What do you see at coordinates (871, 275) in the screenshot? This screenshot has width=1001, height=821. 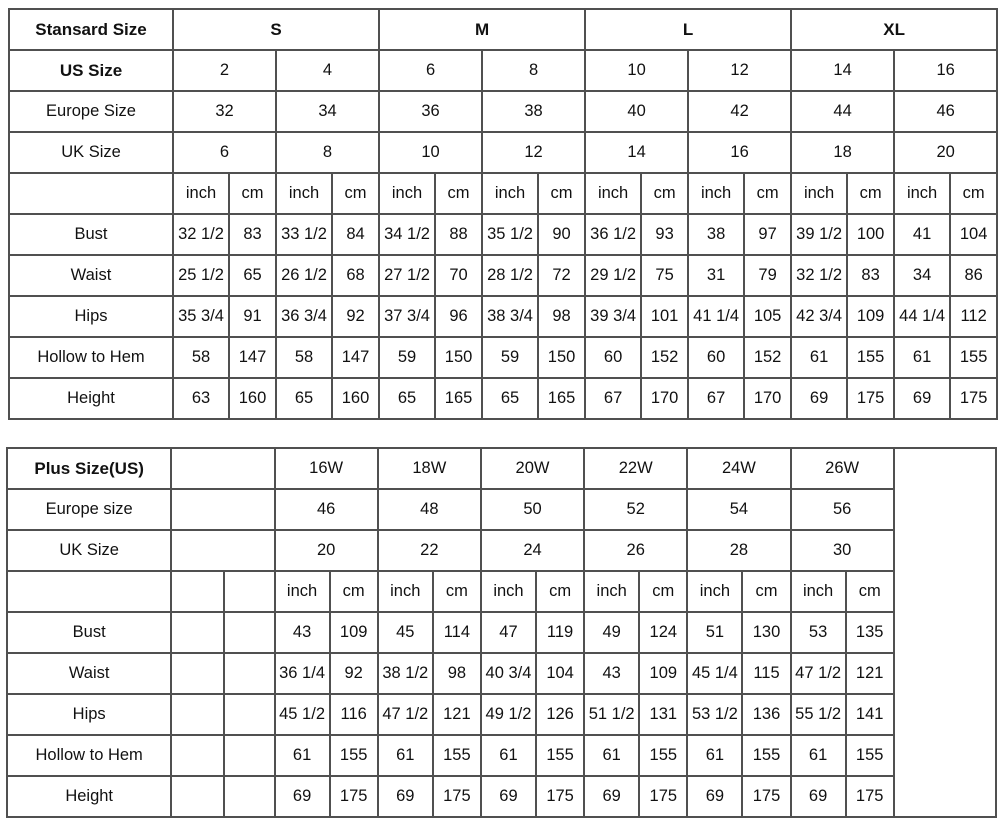 I see `measurement-value: 83` at bounding box center [871, 275].